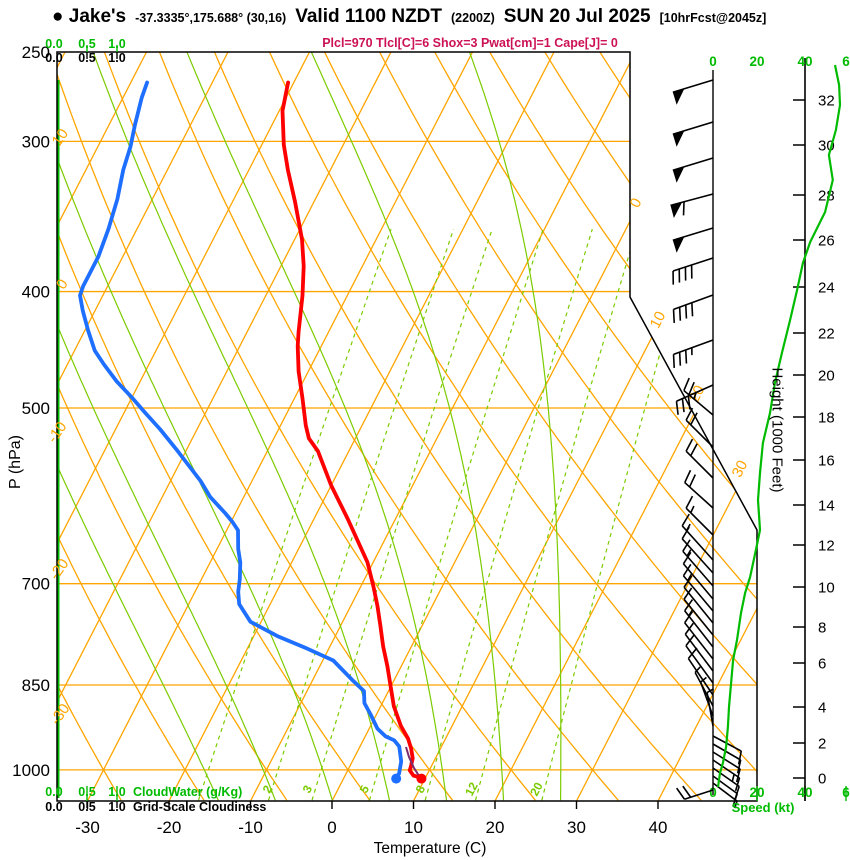 This screenshot has width=850, height=860. What do you see at coordinates (36, 685) in the screenshot?
I see `svg-text: 850` at bounding box center [36, 685].